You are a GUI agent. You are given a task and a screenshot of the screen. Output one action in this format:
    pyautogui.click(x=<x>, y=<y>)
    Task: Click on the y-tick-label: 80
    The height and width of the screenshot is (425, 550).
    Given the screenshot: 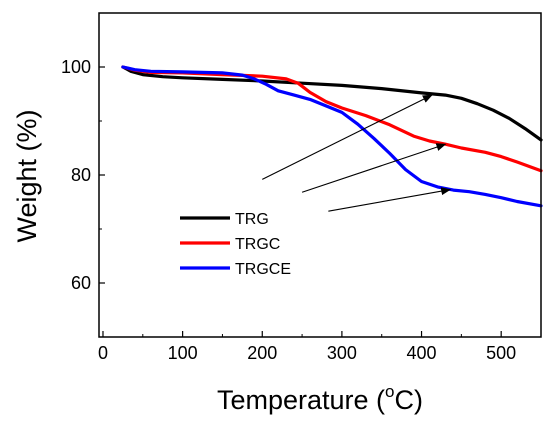 What is the action you would take?
    pyautogui.click(x=81, y=175)
    